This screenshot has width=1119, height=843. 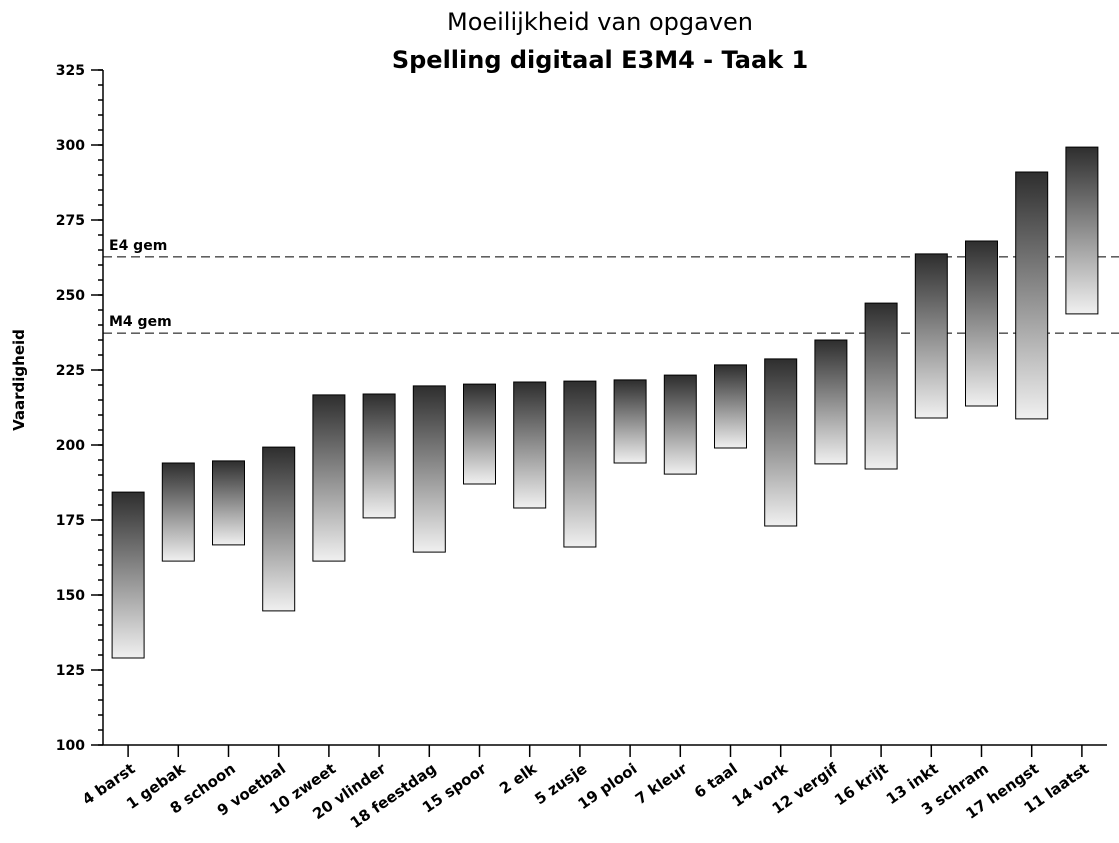 What do you see at coordinates (140, 322) in the screenshot?
I see `reference-label: M4 gem` at bounding box center [140, 322].